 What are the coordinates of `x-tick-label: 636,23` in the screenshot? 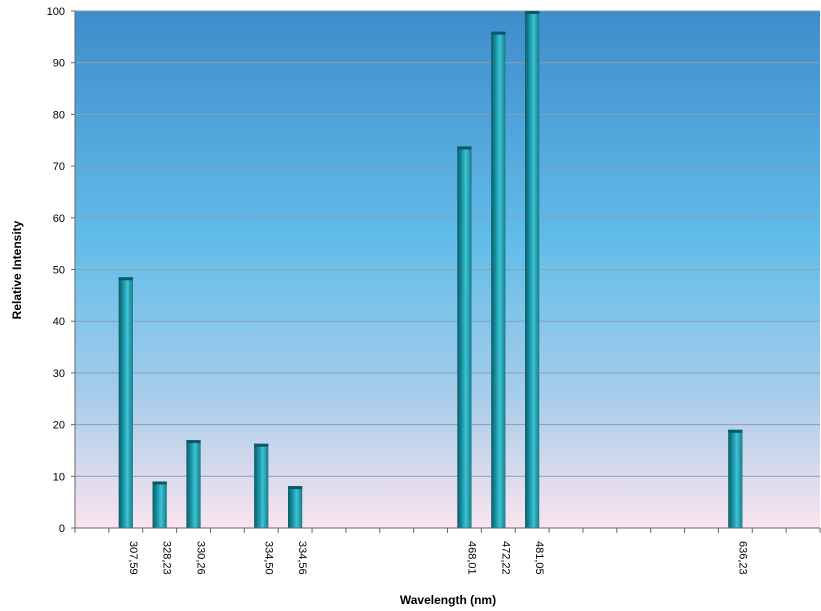 It's located at (742, 558).